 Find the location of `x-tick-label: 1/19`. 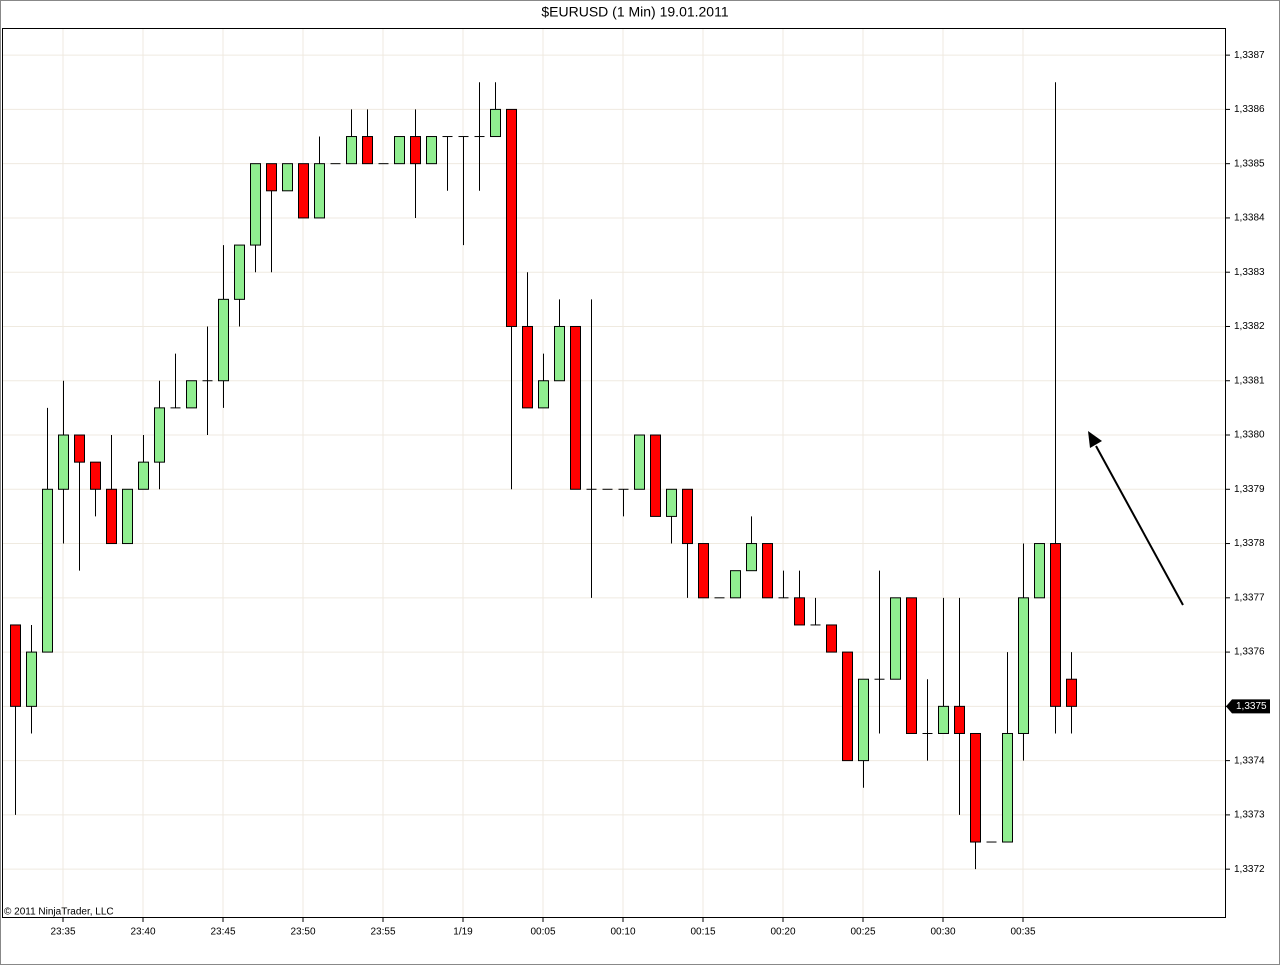

x-tick-label: 1/19 is located at coordinates (463, 932).